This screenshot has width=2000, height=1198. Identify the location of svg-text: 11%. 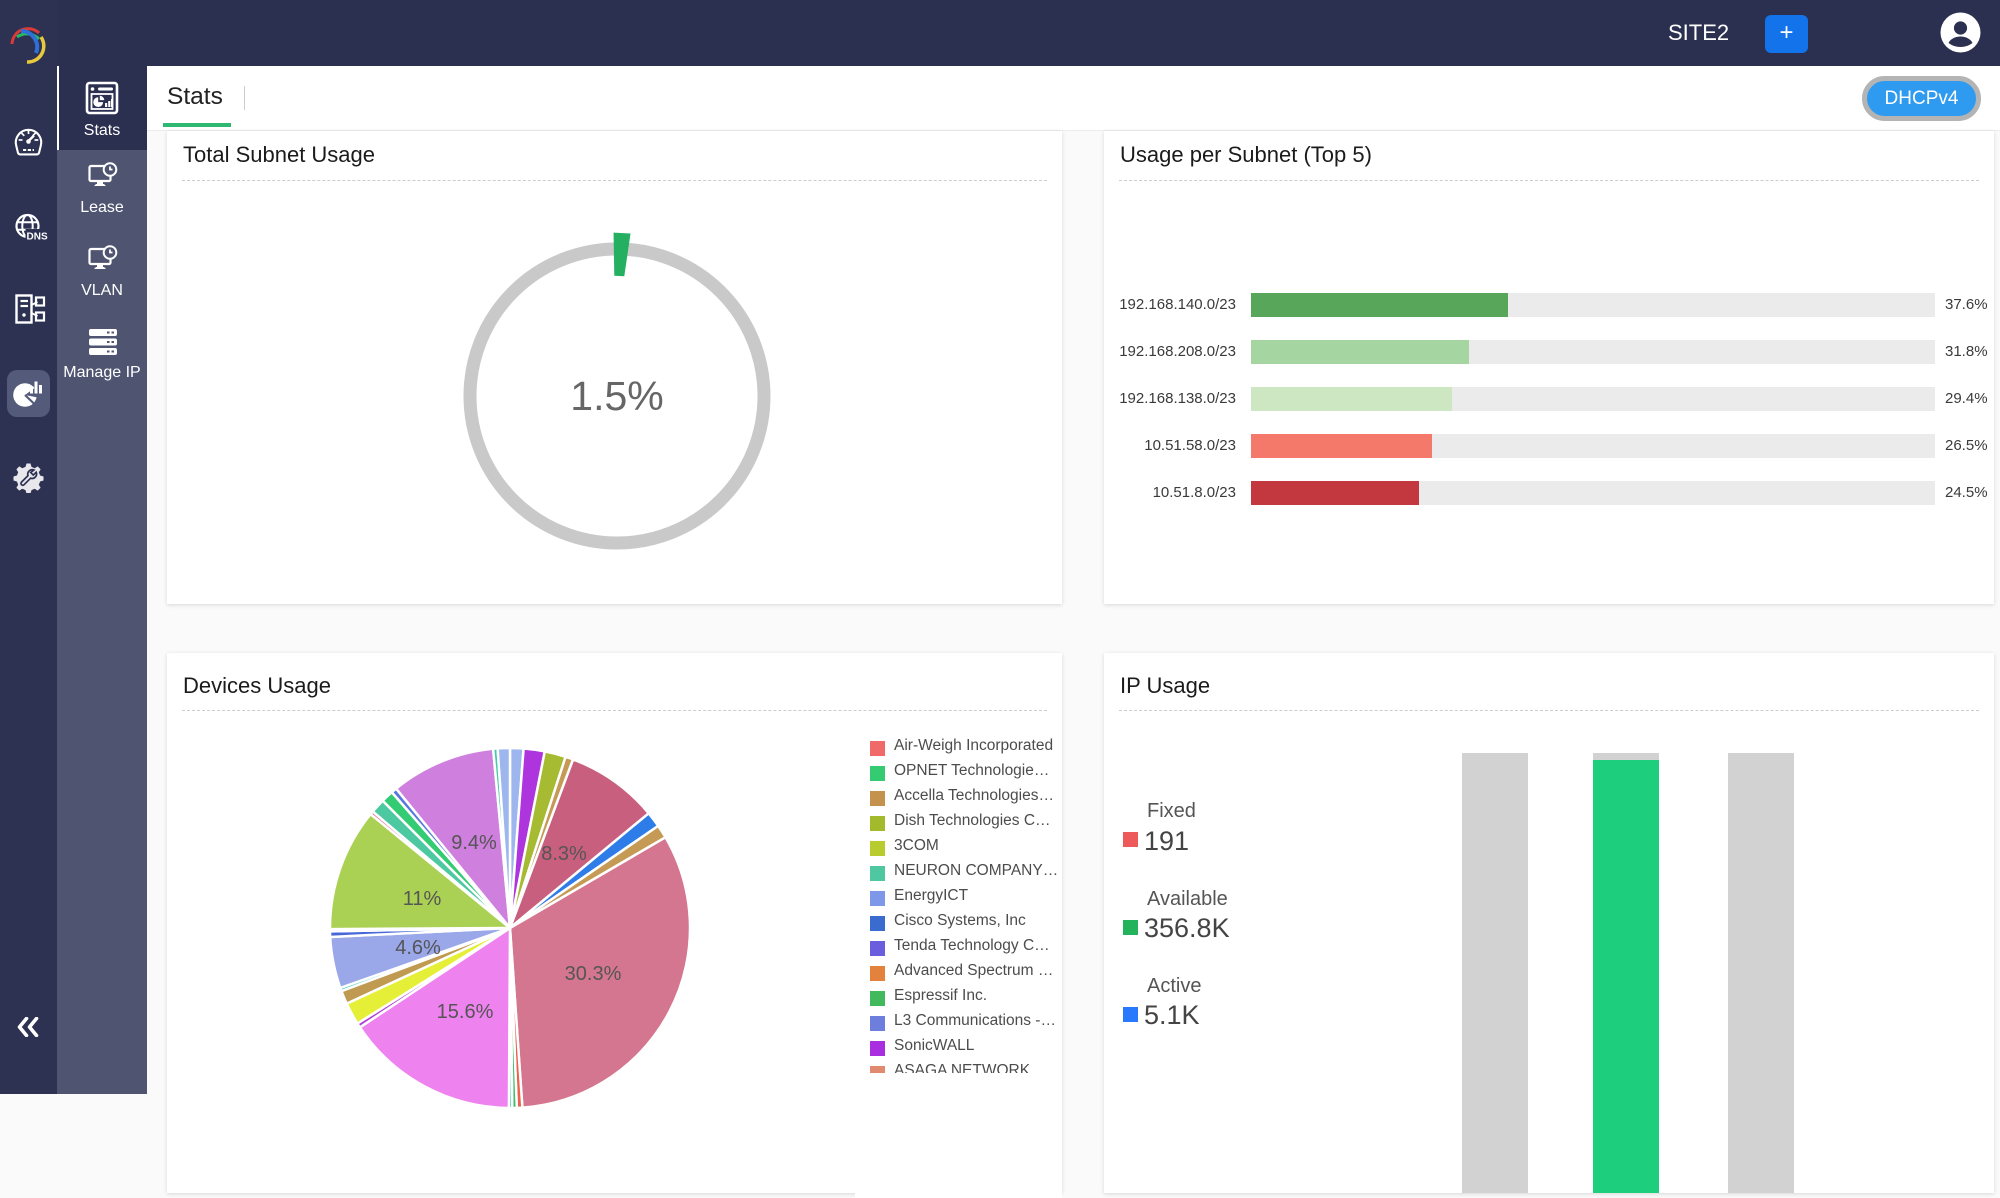
(422, 899).